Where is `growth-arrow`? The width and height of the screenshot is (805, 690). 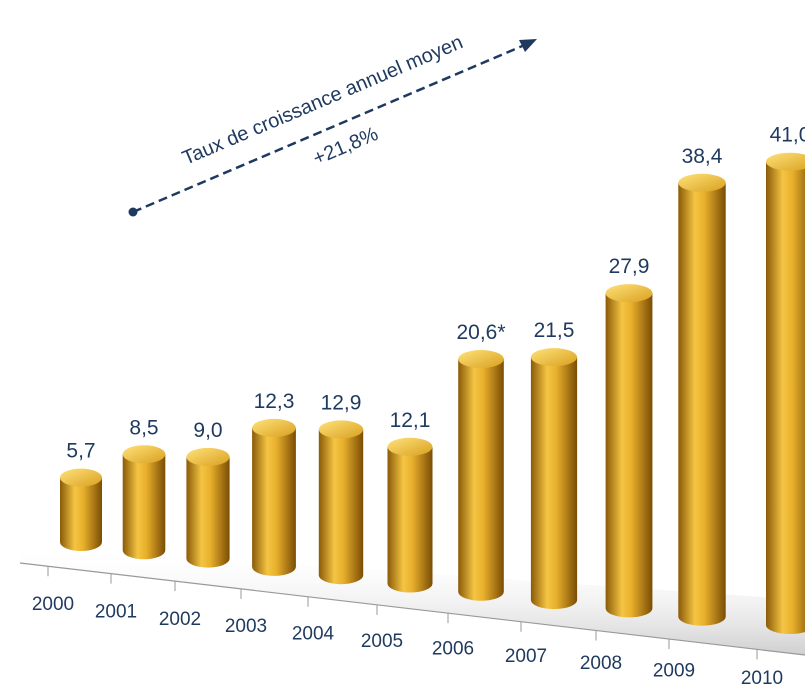
growth-arrow is located at coordinates (330, 128).